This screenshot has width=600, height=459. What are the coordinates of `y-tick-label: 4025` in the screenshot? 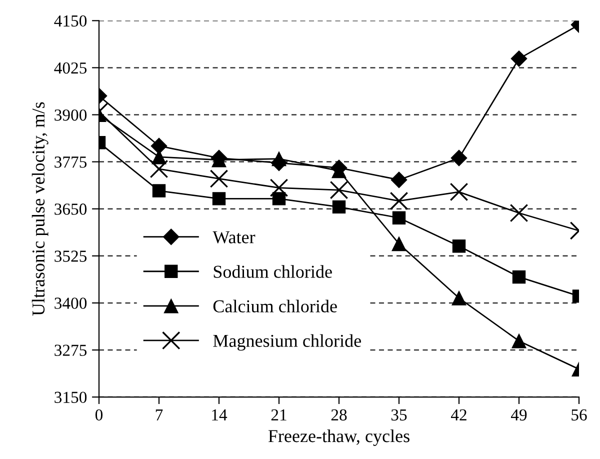 It's located at (70, 68).